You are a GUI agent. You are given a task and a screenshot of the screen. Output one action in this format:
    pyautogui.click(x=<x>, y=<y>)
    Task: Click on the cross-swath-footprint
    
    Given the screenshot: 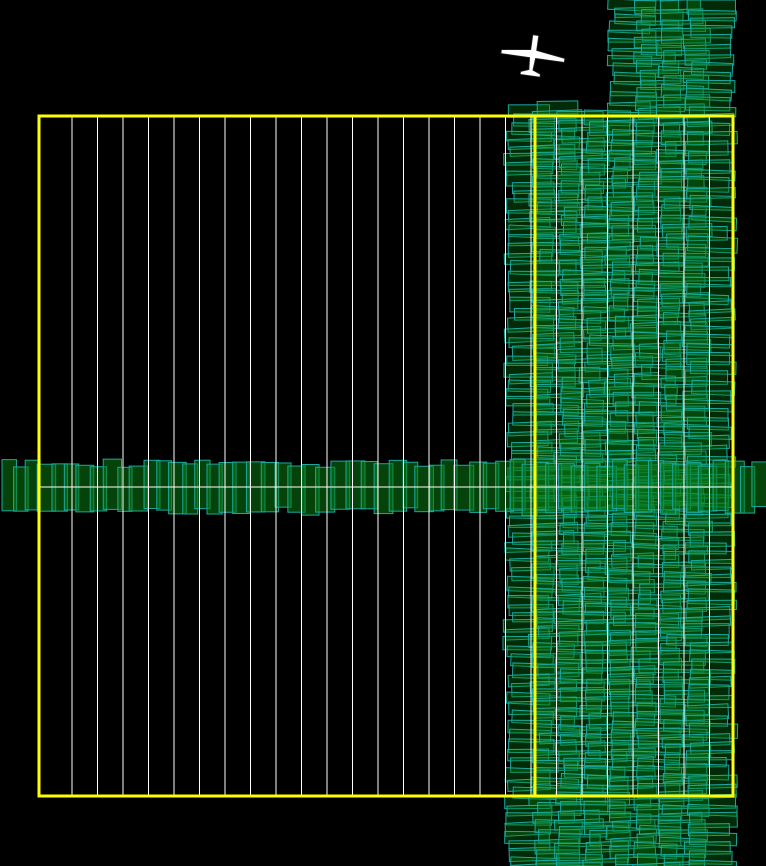 What is the action you would take?
    pyautogui.click(x=758, y=484)
    